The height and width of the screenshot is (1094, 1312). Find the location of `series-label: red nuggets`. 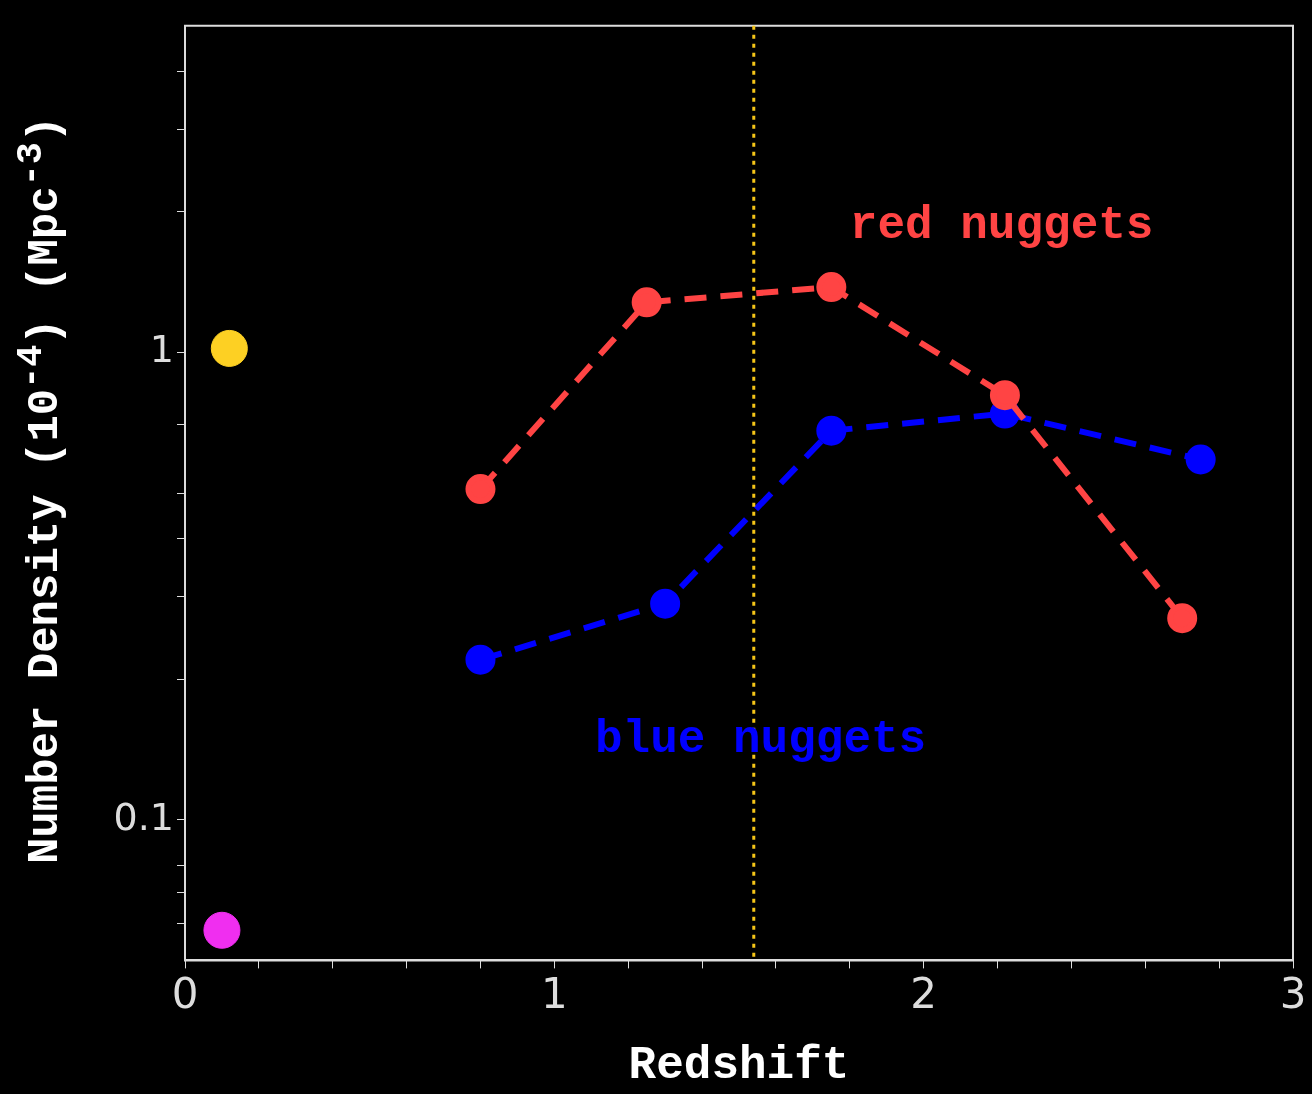

series-label: red nuggets is located at coordinates (1001, 226).